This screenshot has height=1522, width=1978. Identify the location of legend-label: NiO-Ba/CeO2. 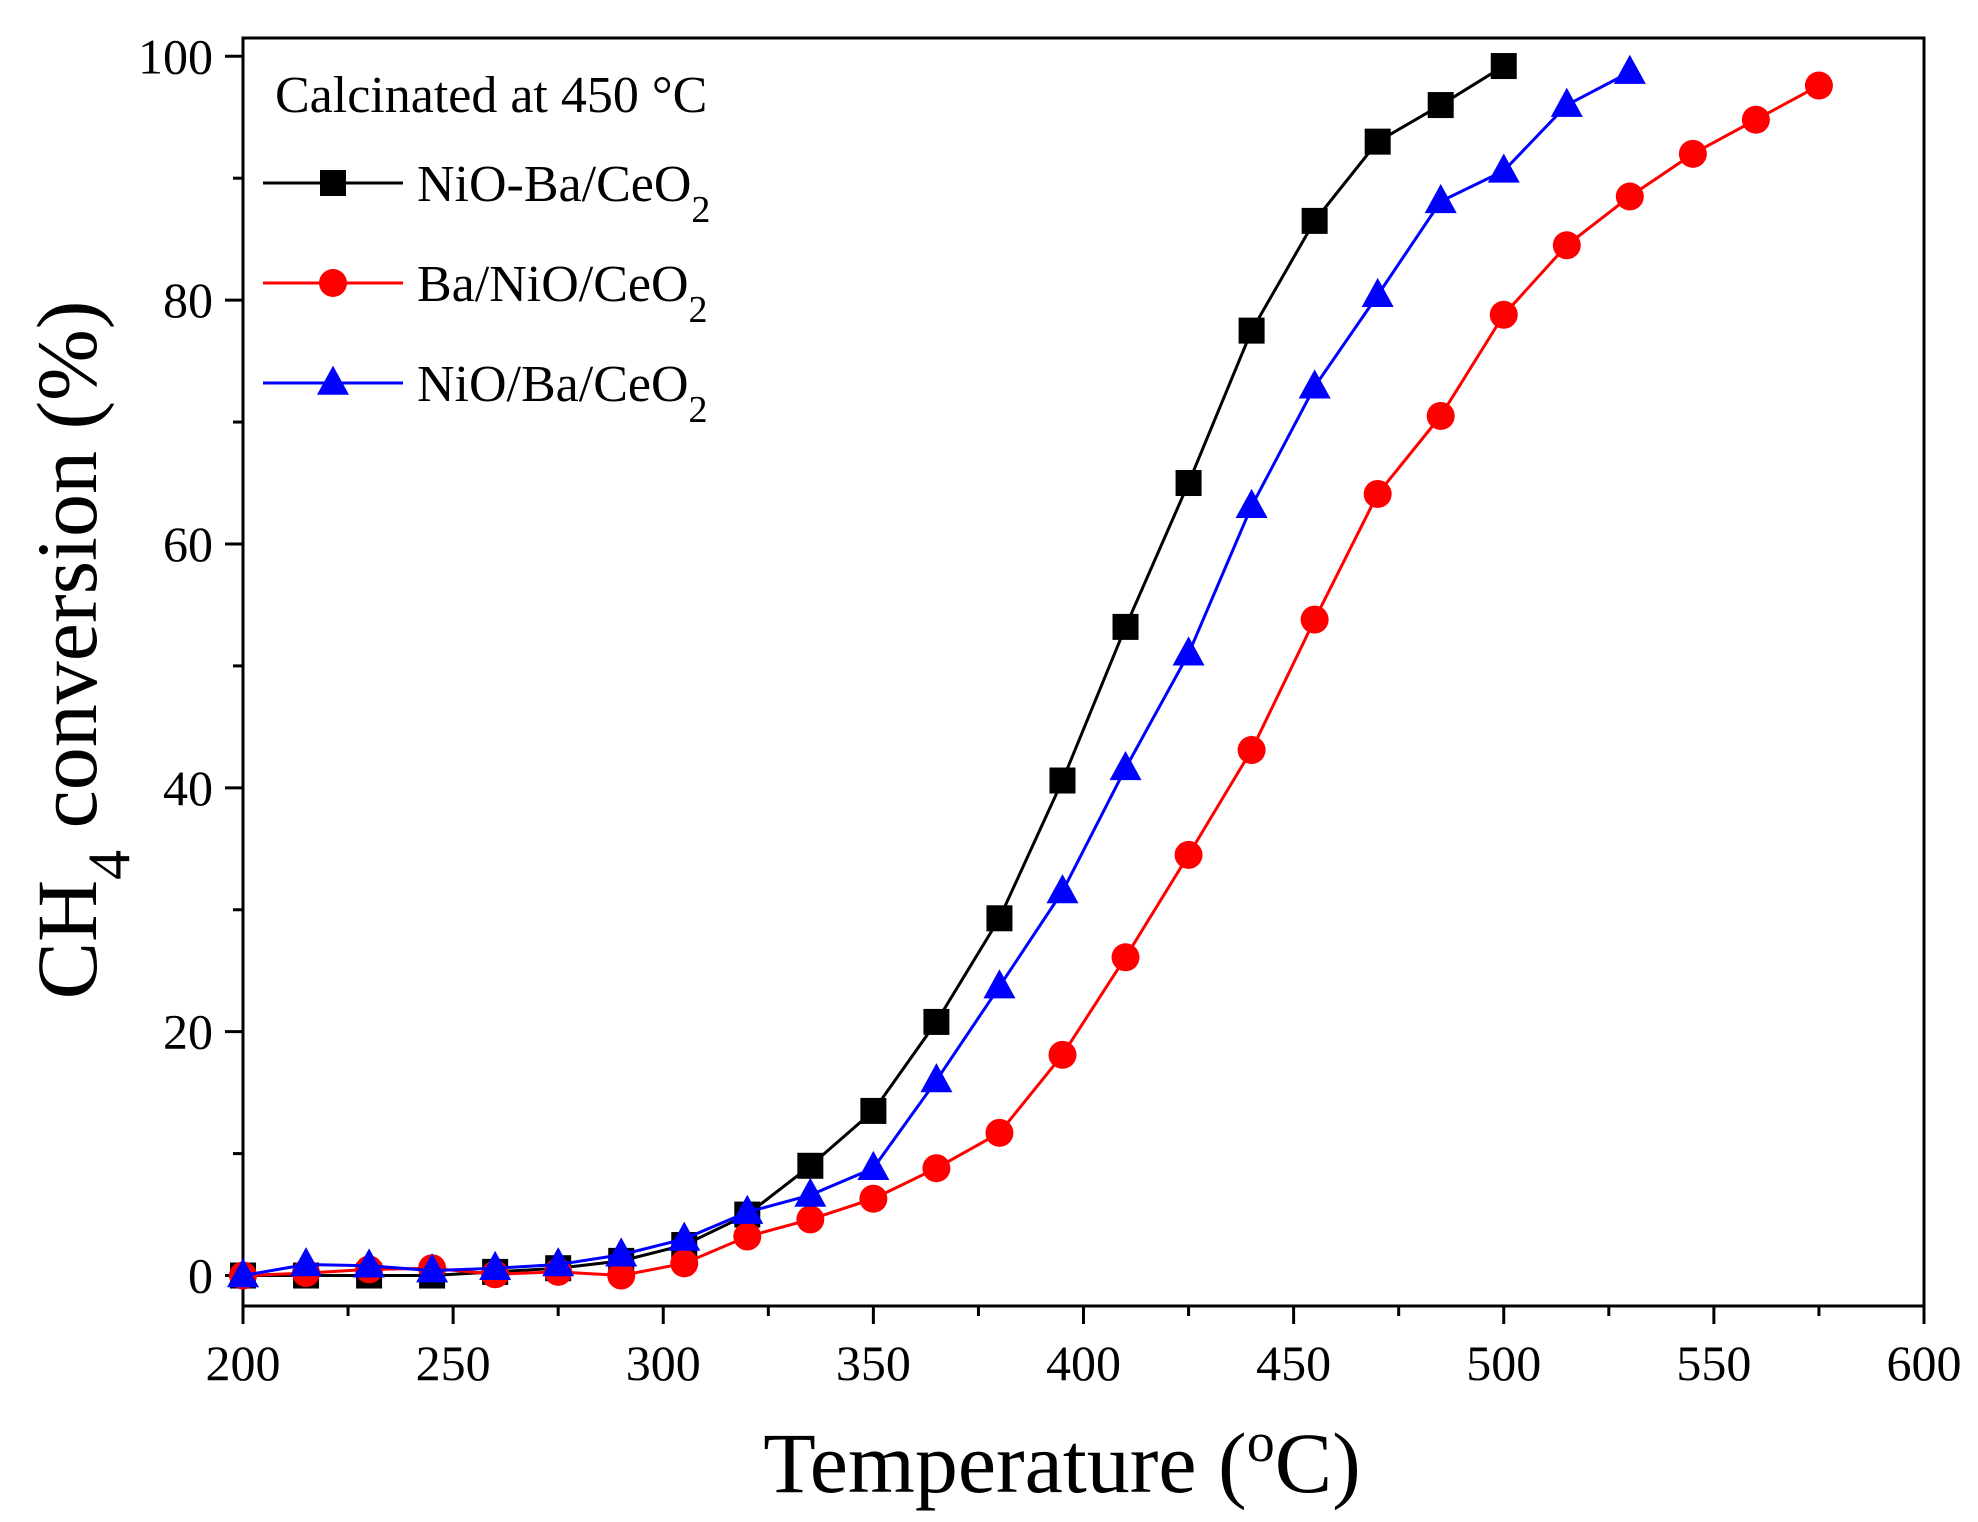
(563, 193).